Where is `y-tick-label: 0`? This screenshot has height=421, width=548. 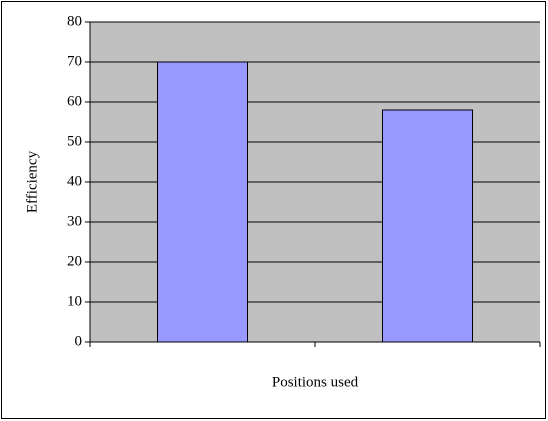
y-tick-label: 0 is located at coordinates (79, 341).